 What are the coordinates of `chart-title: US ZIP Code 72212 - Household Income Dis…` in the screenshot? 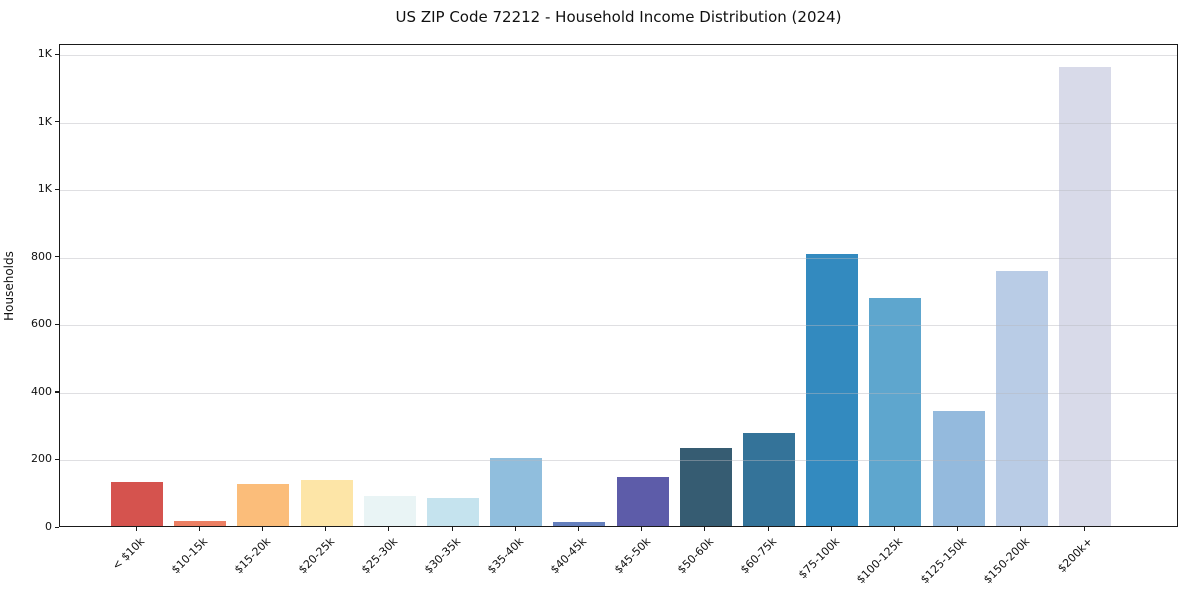 It's located at (618, 17).